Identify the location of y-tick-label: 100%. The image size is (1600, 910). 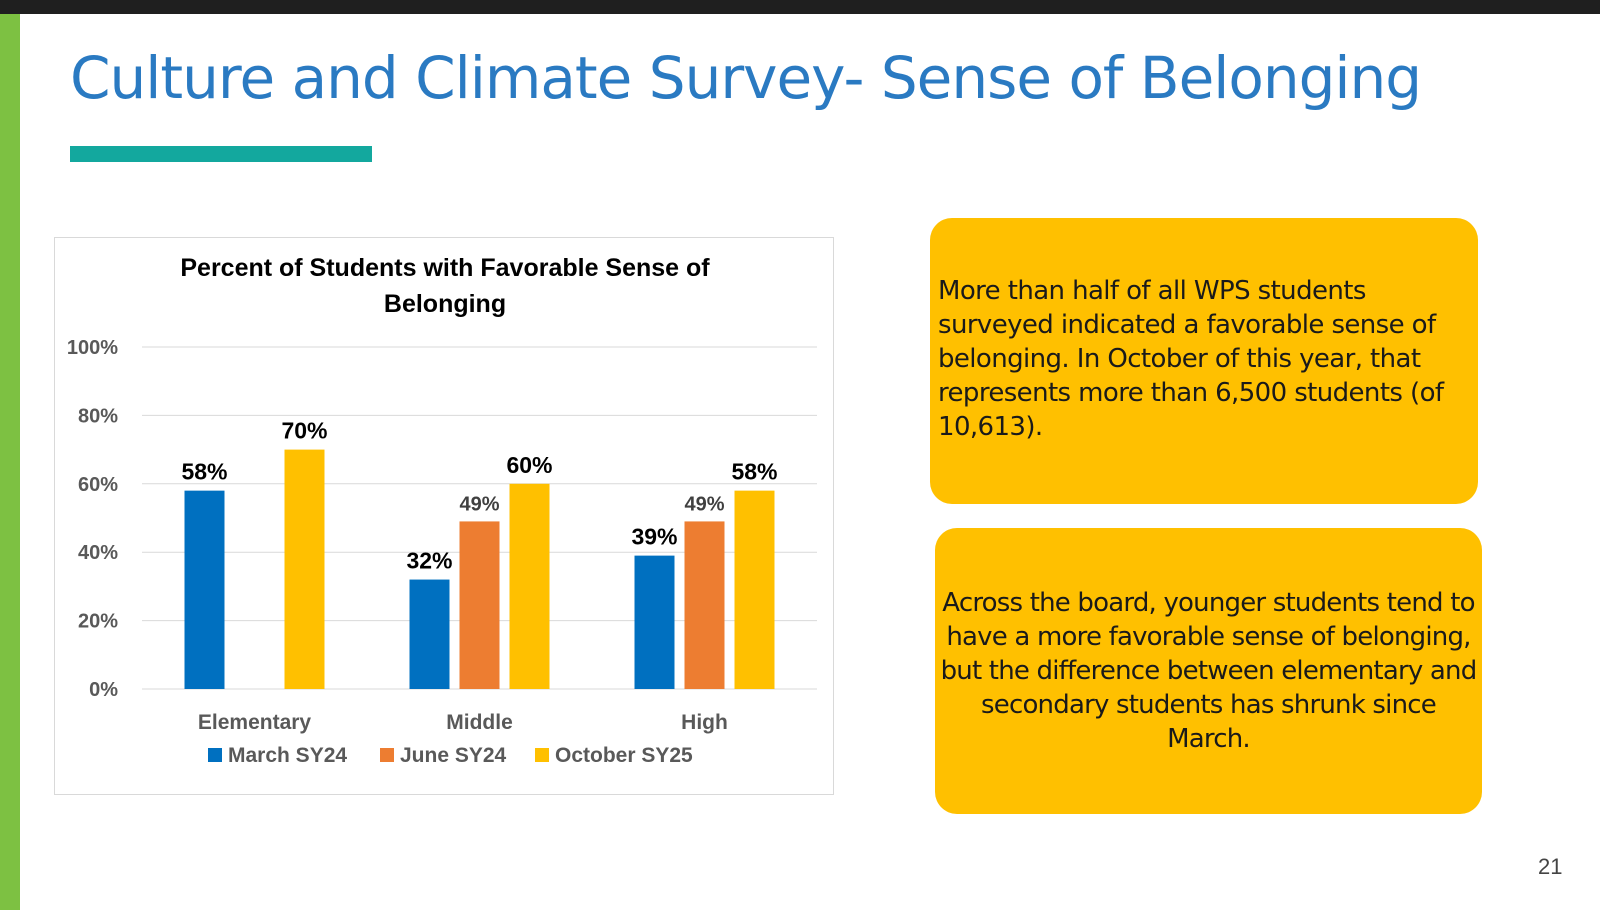
(92, 348).